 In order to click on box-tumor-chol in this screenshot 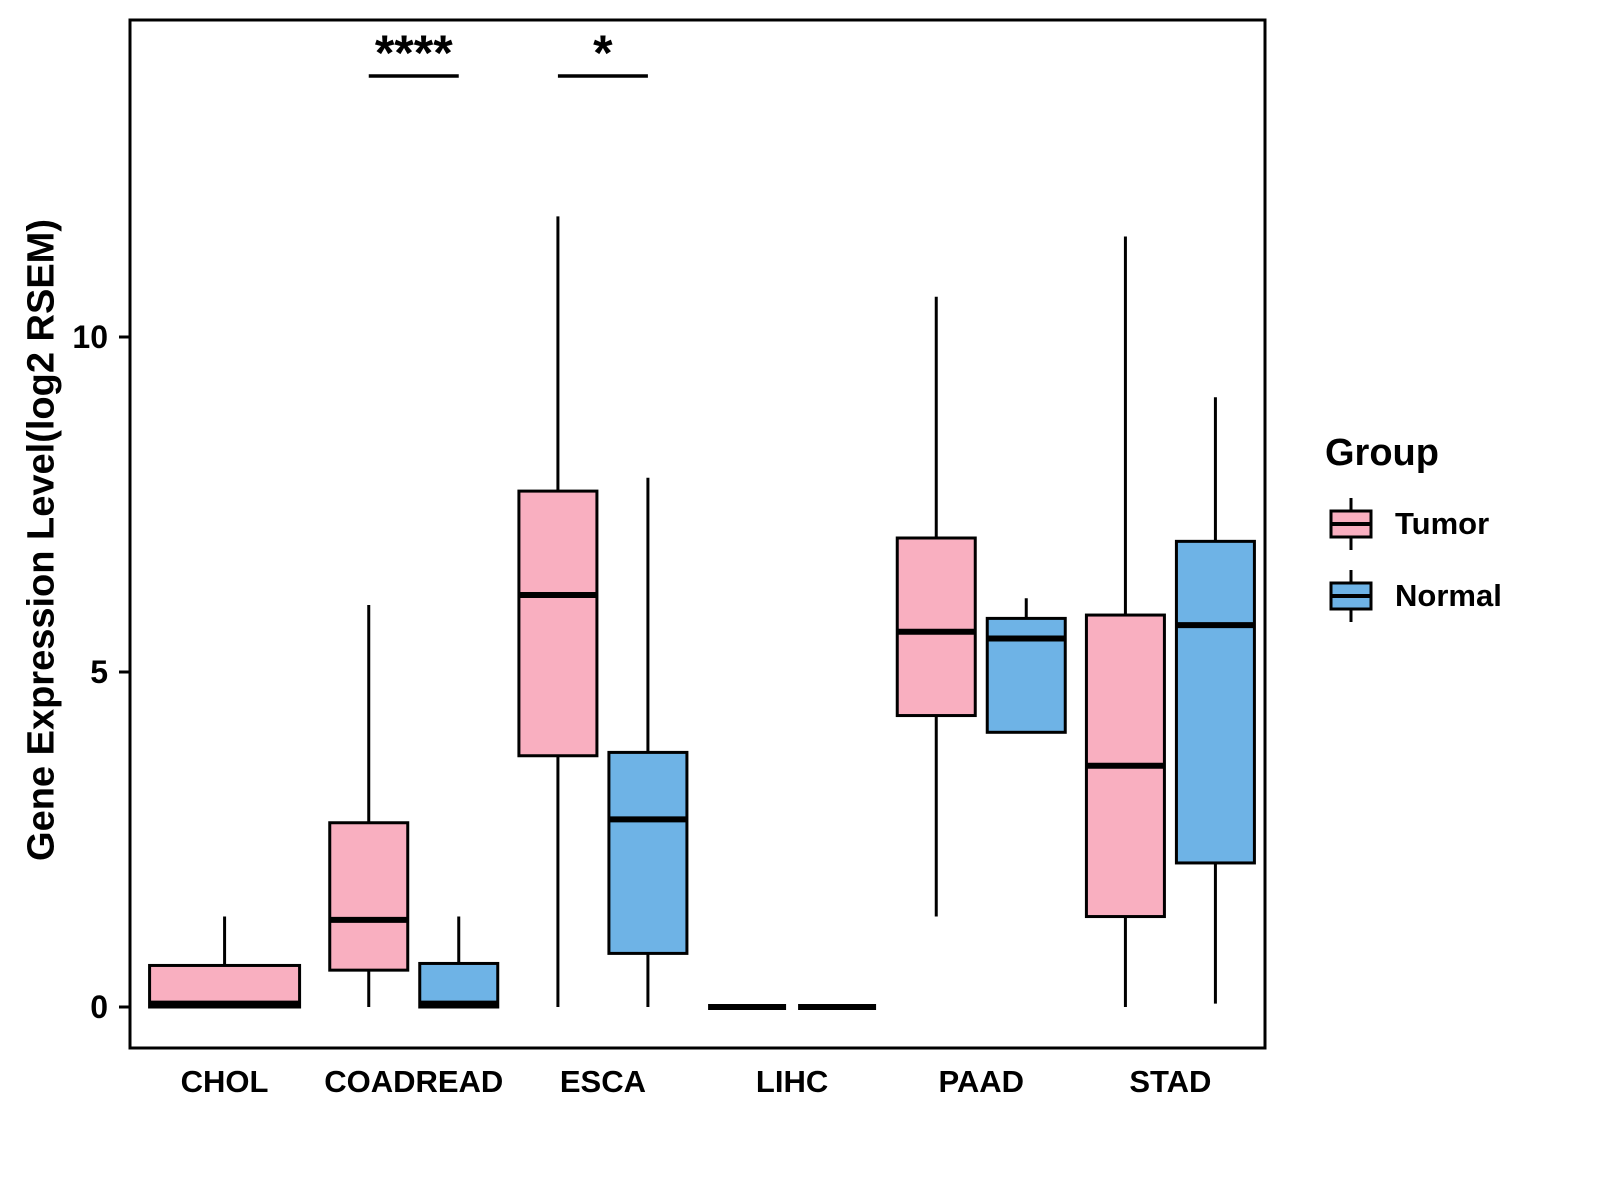, I will do `click(225, 986)`.